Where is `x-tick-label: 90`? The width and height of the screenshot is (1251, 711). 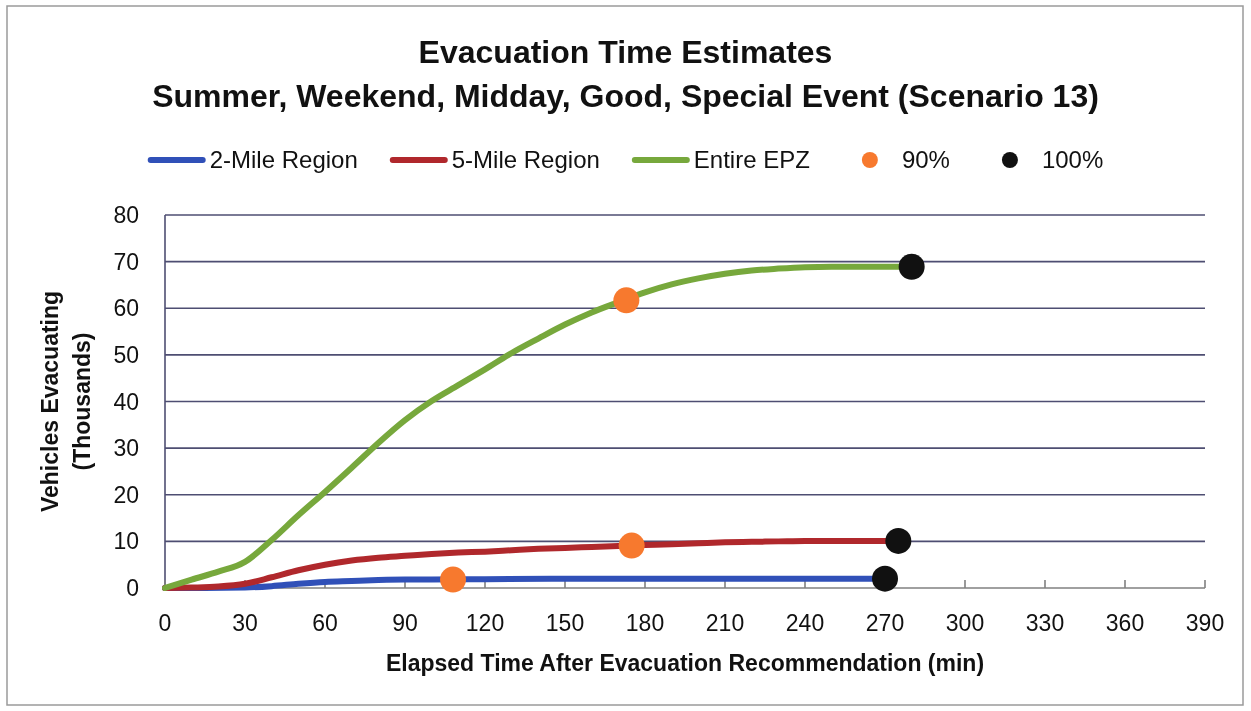 x-tick-label: 90 is located at coordinates (405, 623).